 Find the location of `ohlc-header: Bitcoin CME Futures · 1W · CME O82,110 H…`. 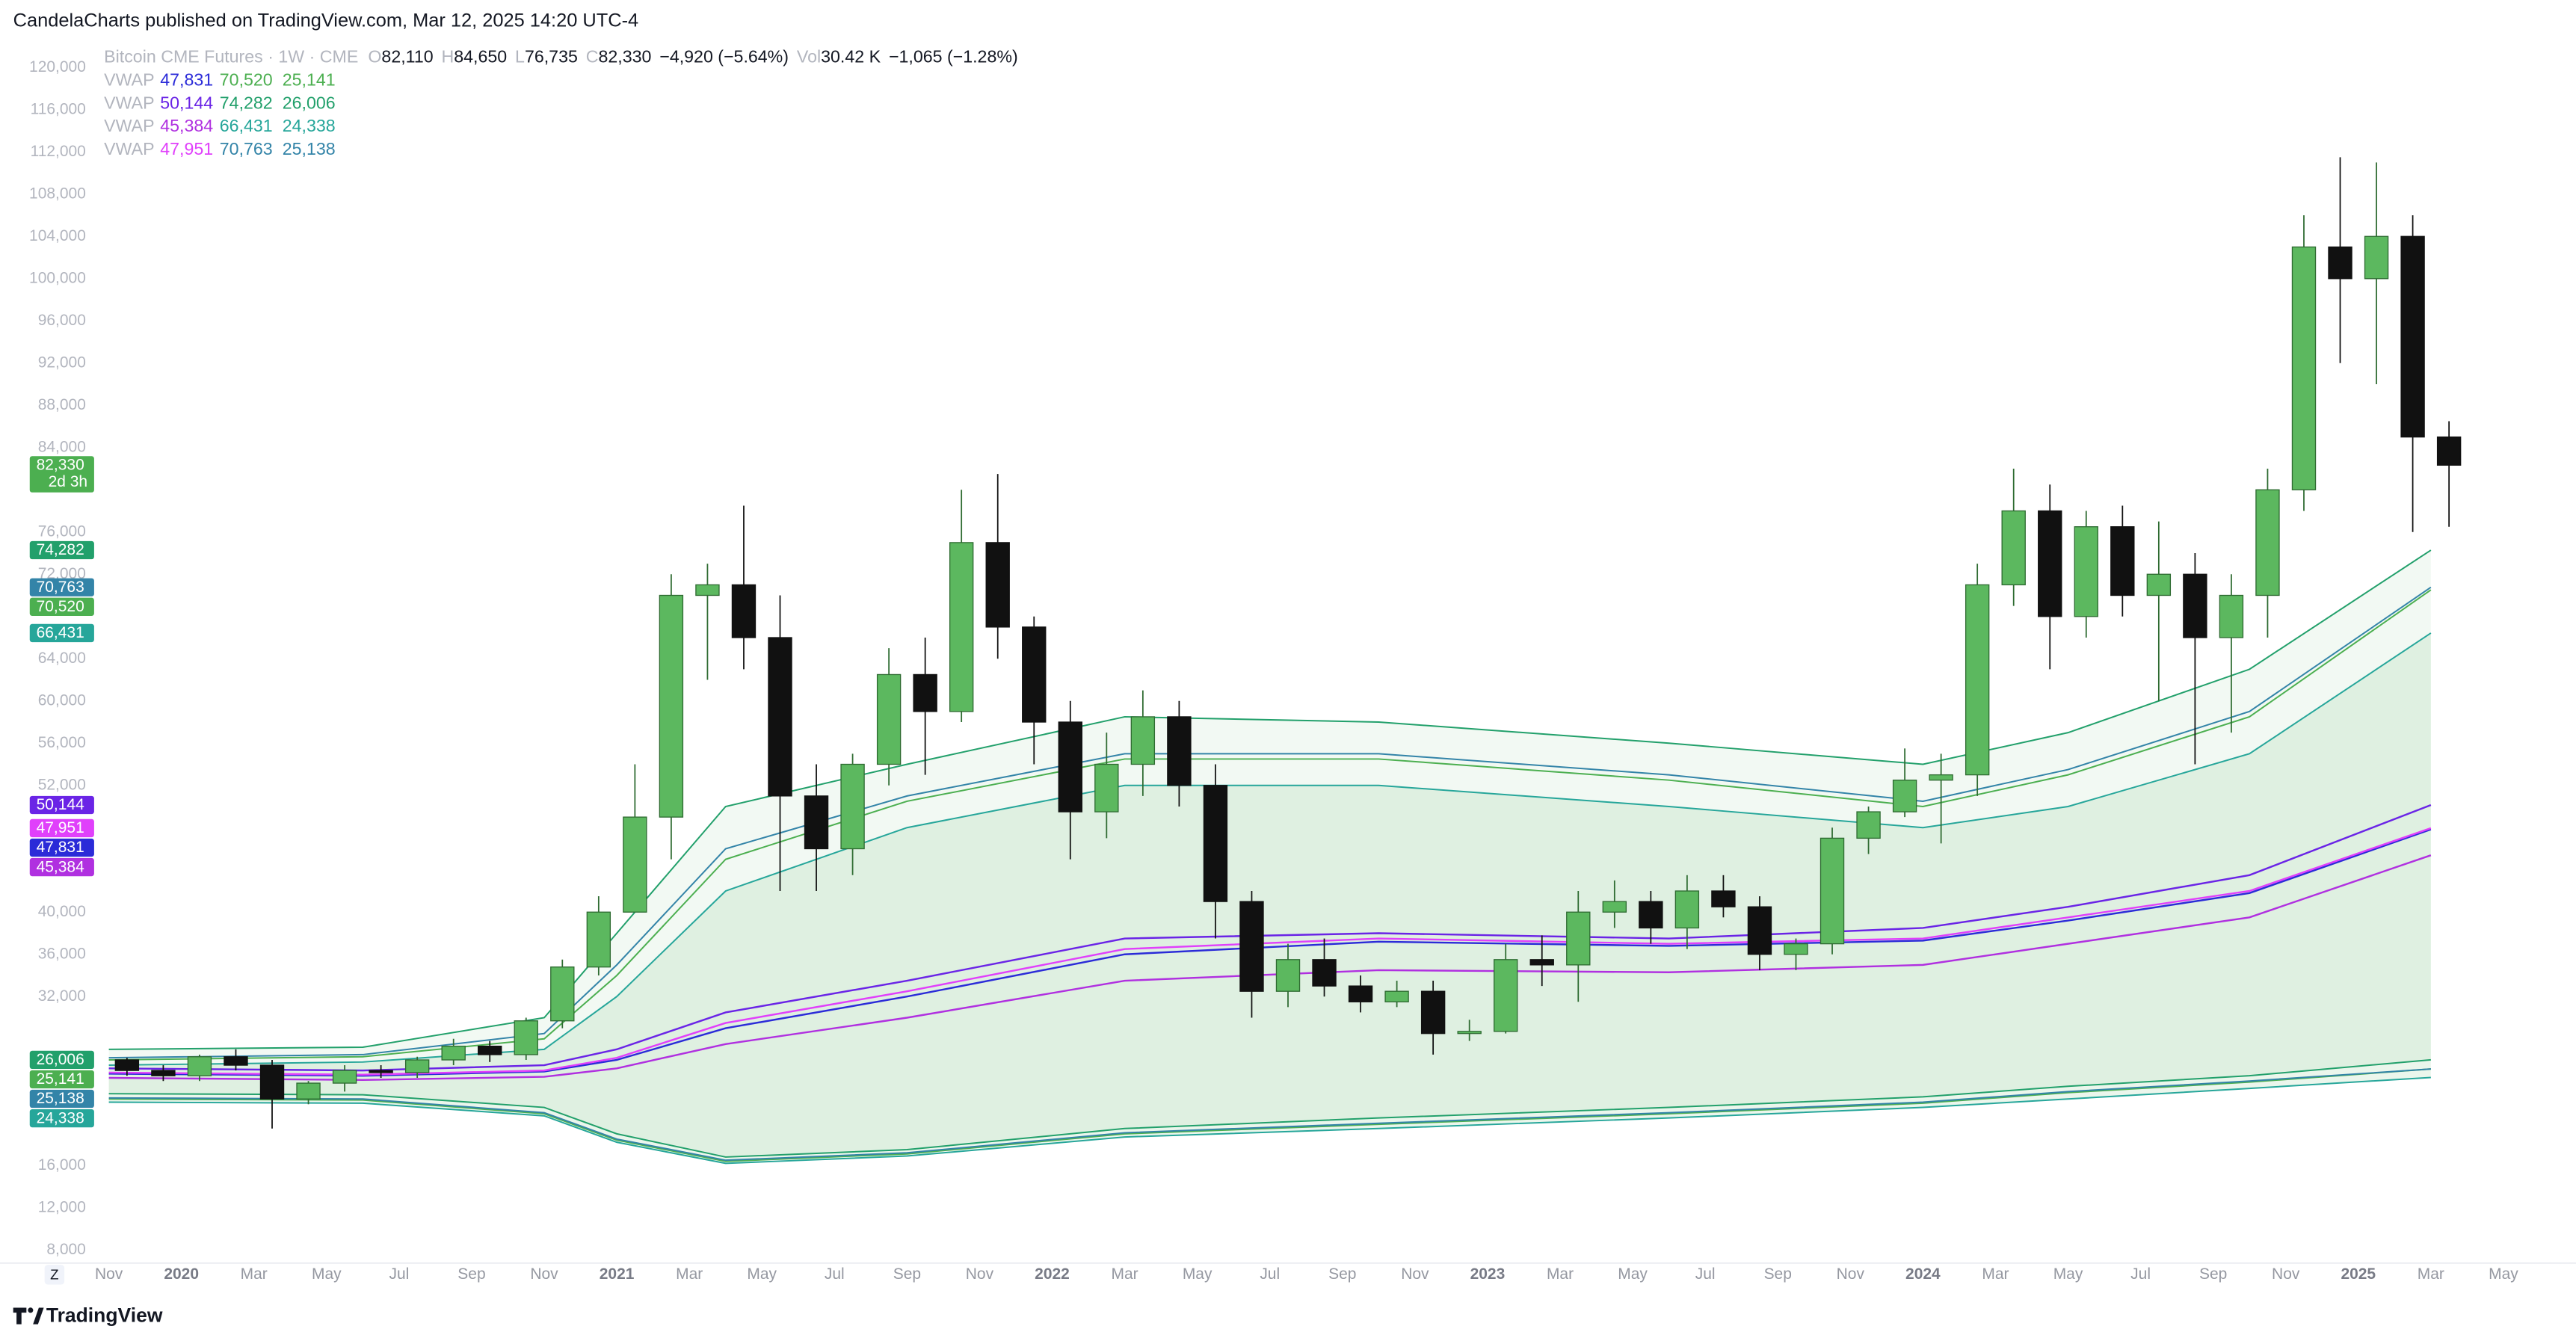

ohlc-header: Bitcoin CME Futures · 1W · CME O82,110 H… is located at coordinates (561, 56).